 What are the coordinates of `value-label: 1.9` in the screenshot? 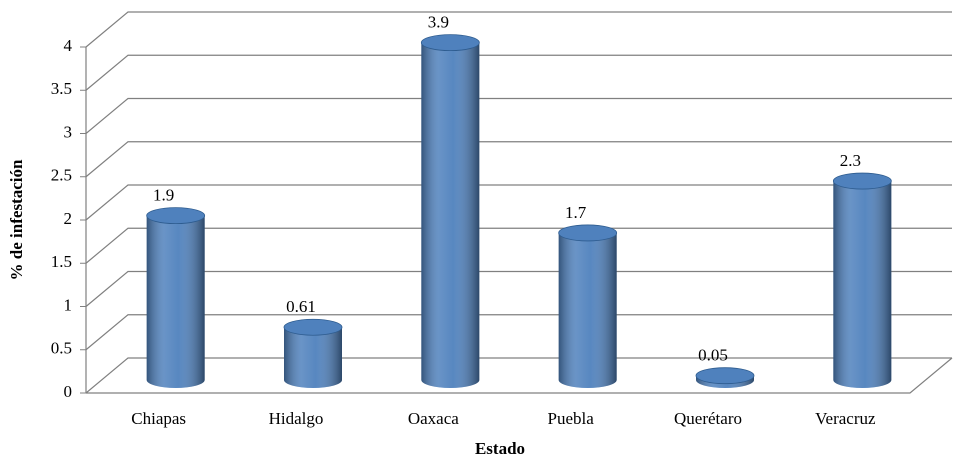 It's located at (163, 195).